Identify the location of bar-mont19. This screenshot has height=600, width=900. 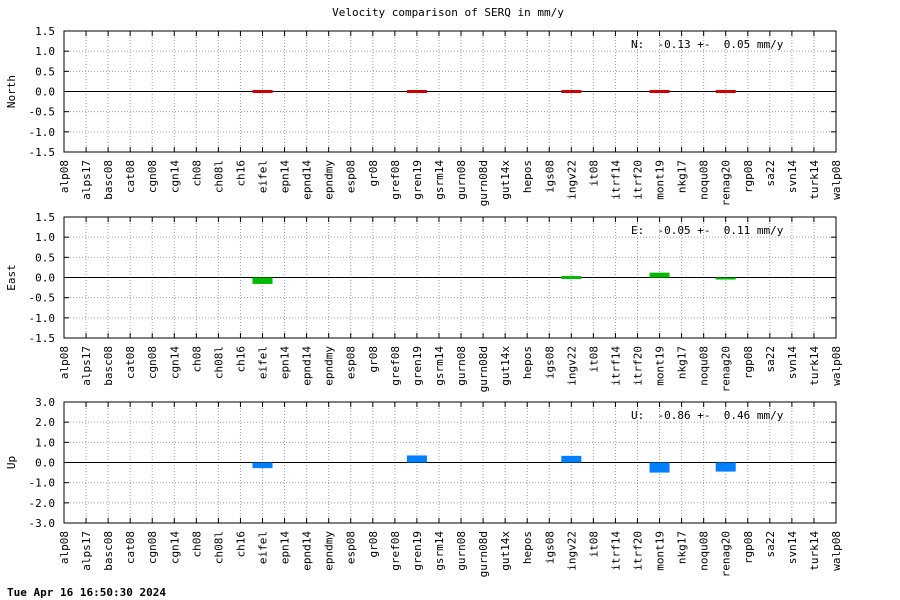
(659, 275).